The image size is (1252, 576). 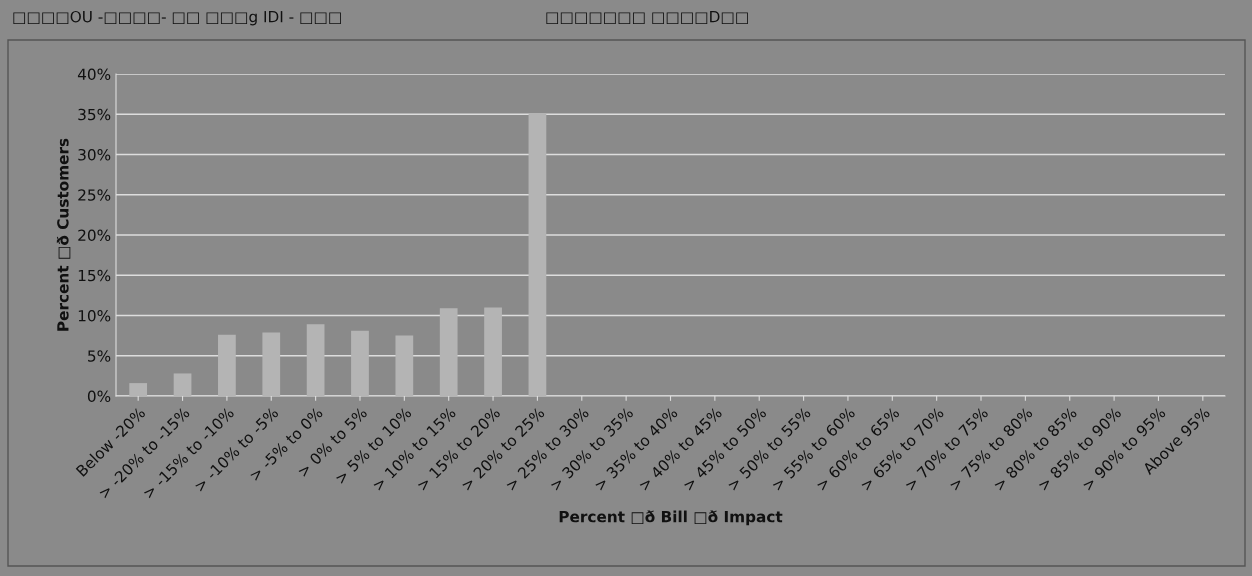 What do you see at coordinates (94, 275) in the screenshot?
I see `y-tick-label: 15%` at bounding box center [94, 275].